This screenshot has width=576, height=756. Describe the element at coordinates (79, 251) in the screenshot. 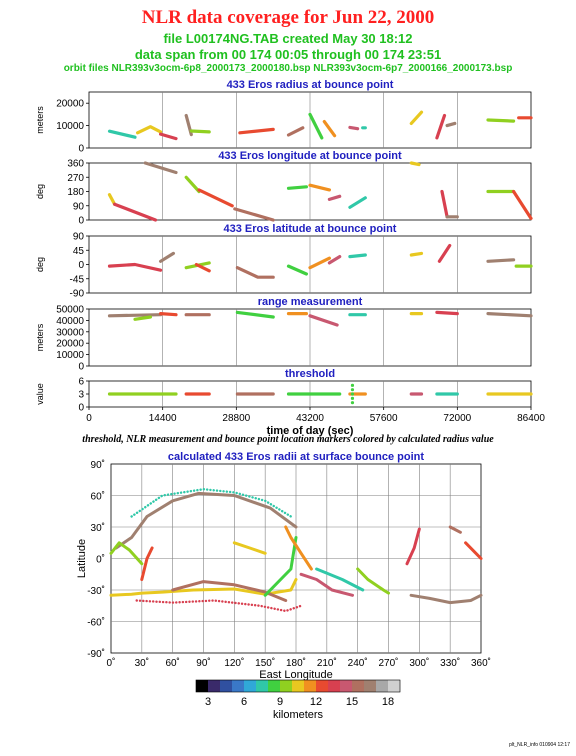

I see `y-tick-label: 45` at that location.